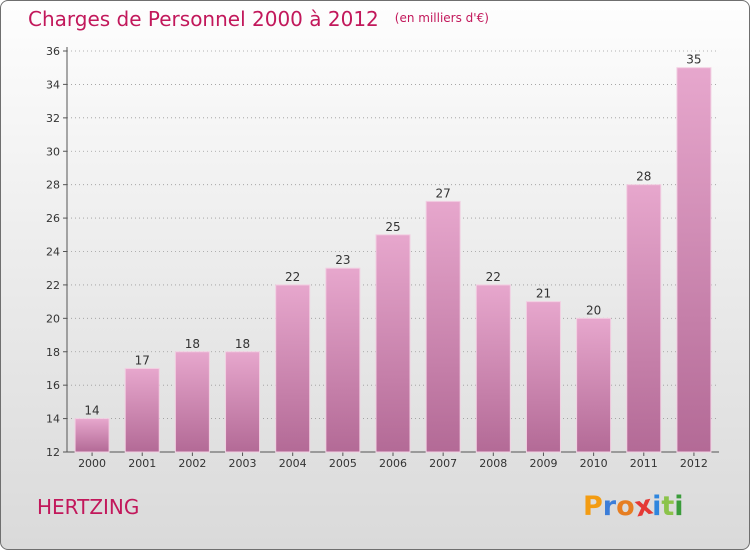 The height and width of the screenshot is (550, 750). Describe the element at coordinates (393, 463) in the screenshot. I see `x-tick-label-2006: 2006` at that location.